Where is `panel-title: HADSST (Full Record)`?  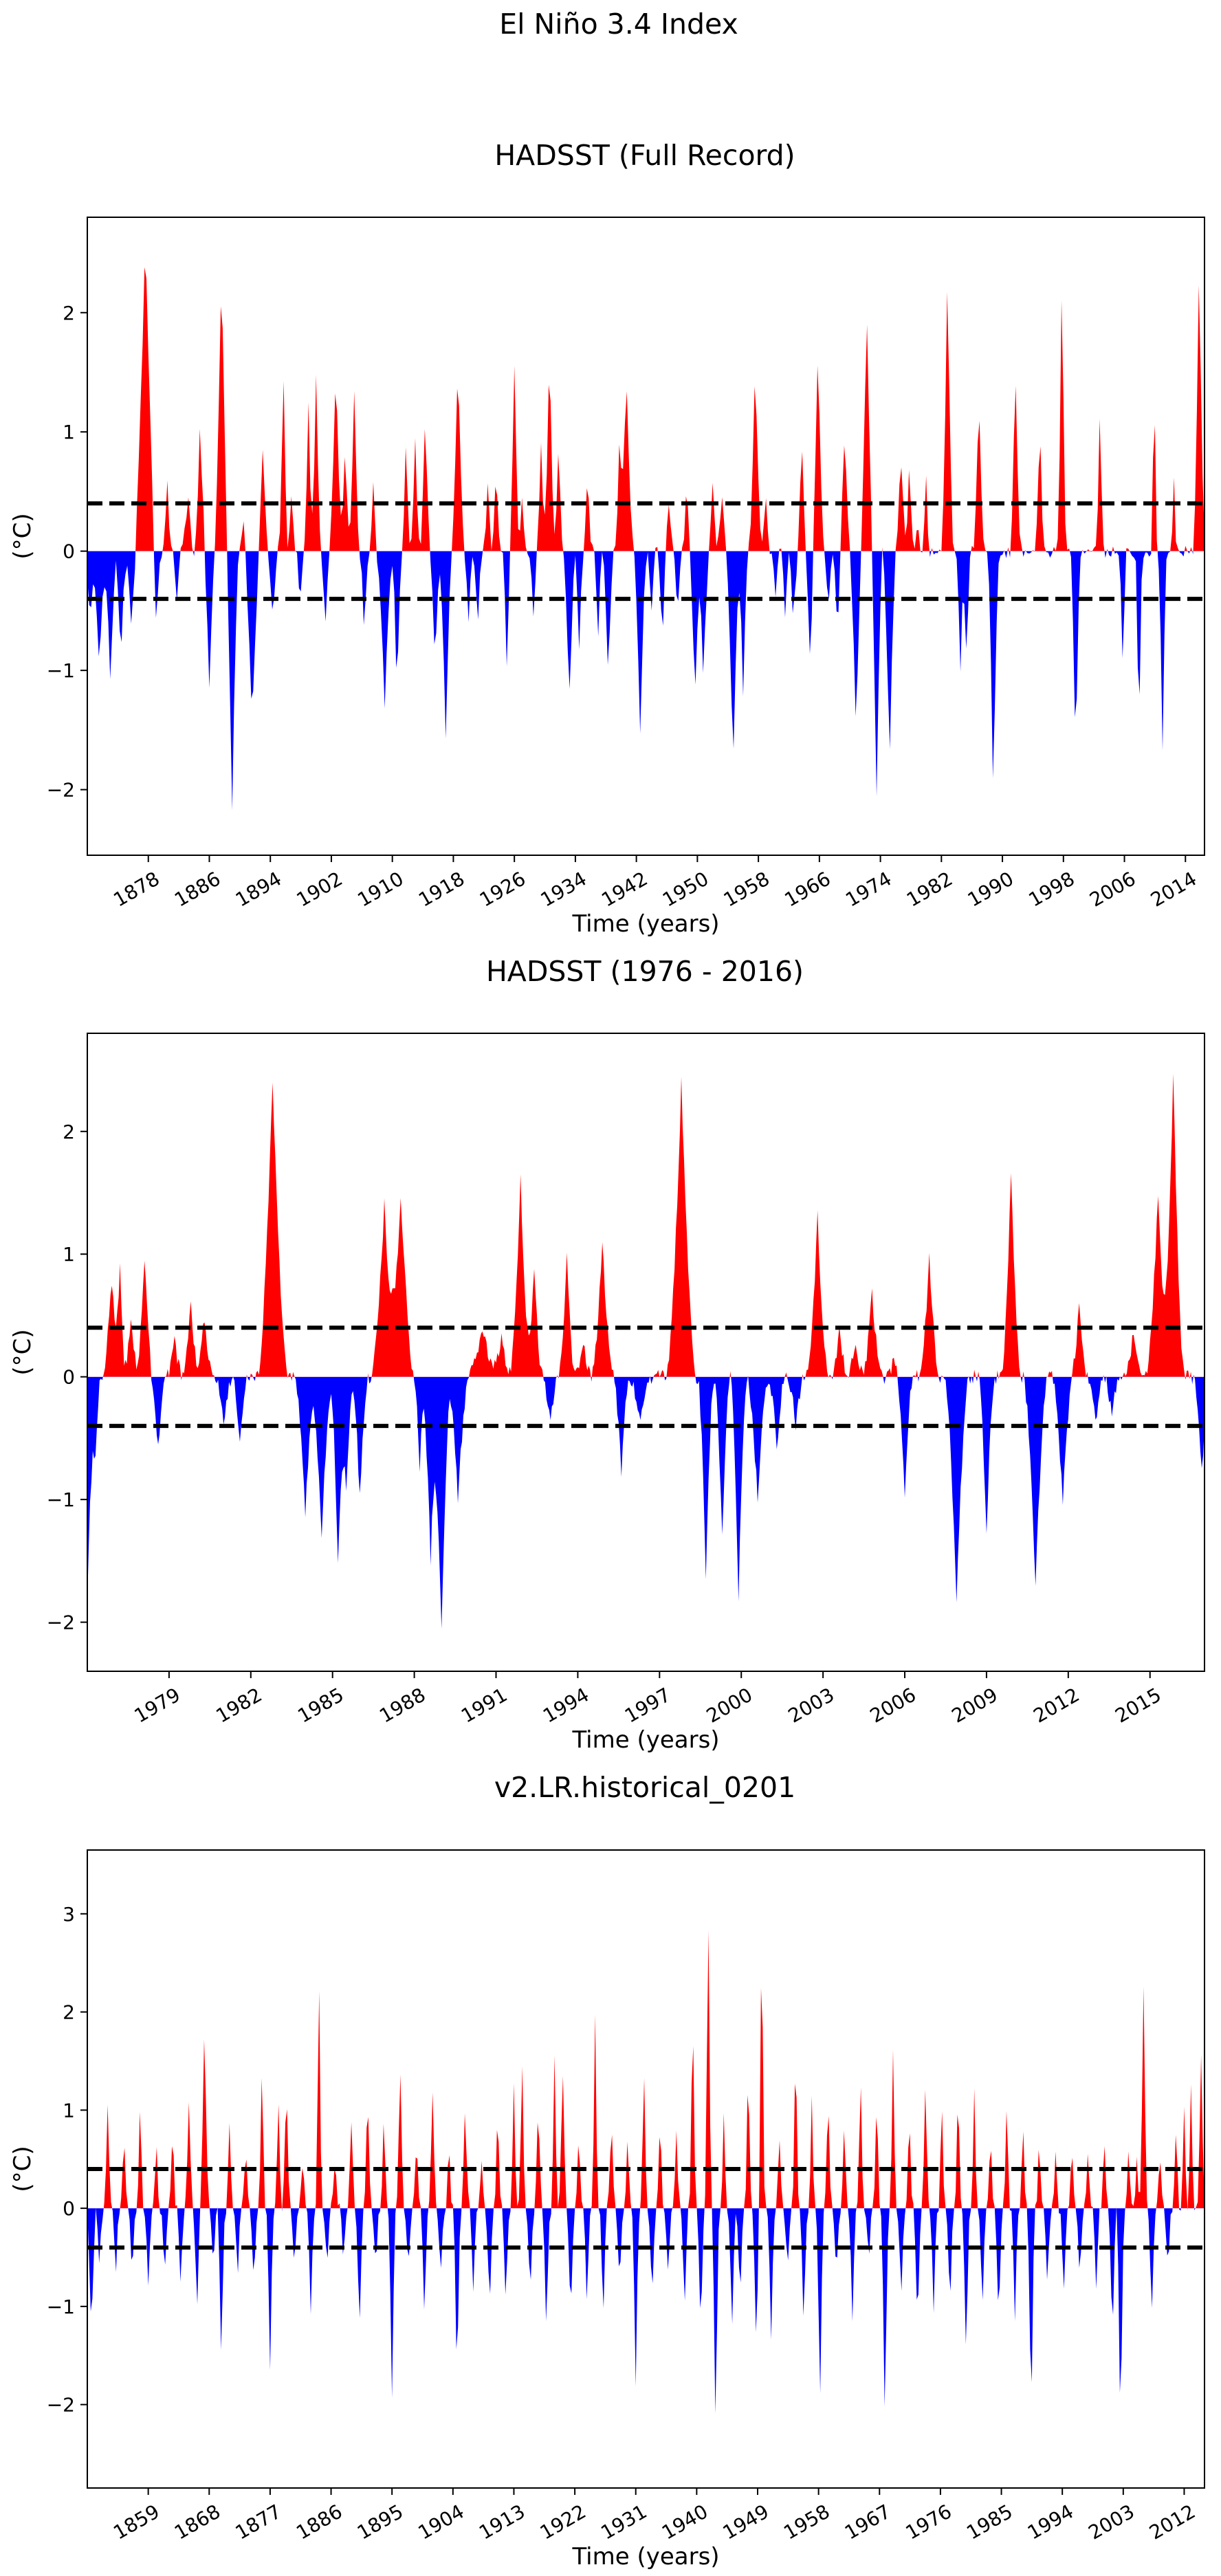 panel-title: HADSST (Full Record) is located at coordinates (644, 155).